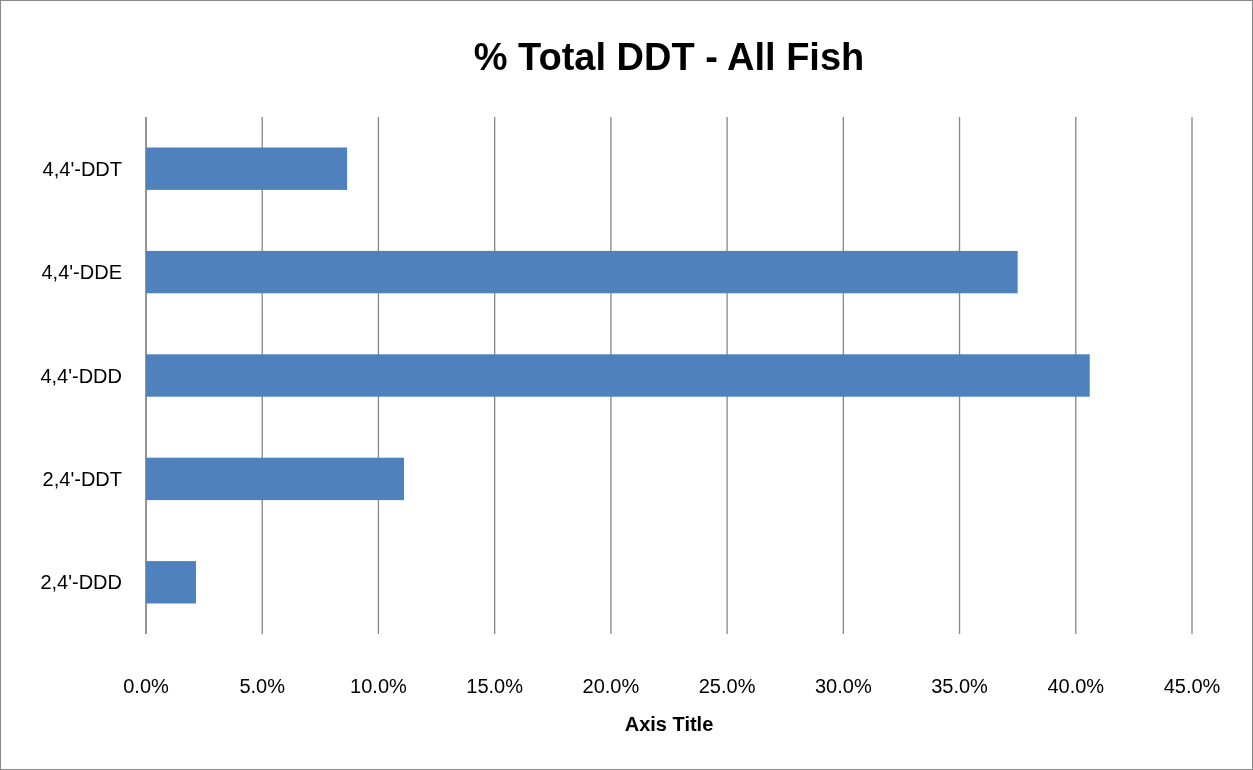 Image resolution: width=1253 pixels, height=770 pixels. What do you see at coordinates (81, 375) in the screenshot?
I see `y-tick-label: 4,4'-DDD` at bounding box center [81, 375].